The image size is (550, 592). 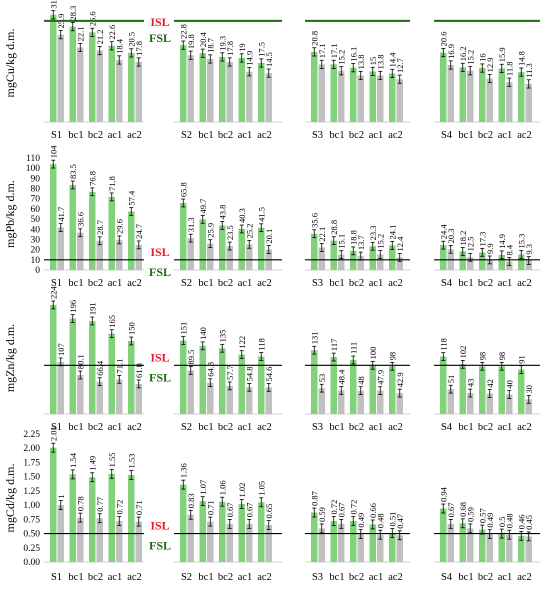 I want to click on data-label: 17.1, so click(x=334, y=50).